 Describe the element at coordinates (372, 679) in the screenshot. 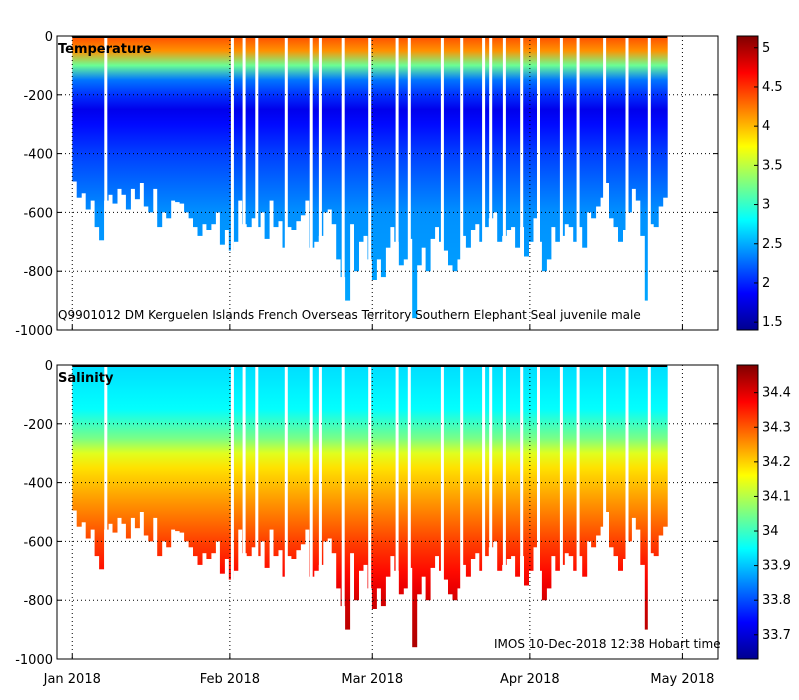

I see `x-tick-label: Mar 2018` at that location.